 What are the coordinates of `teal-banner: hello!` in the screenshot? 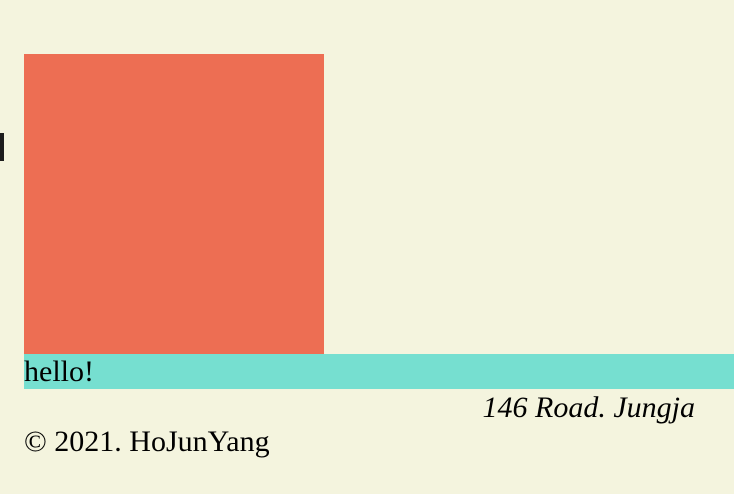 It's located at (379, 371).